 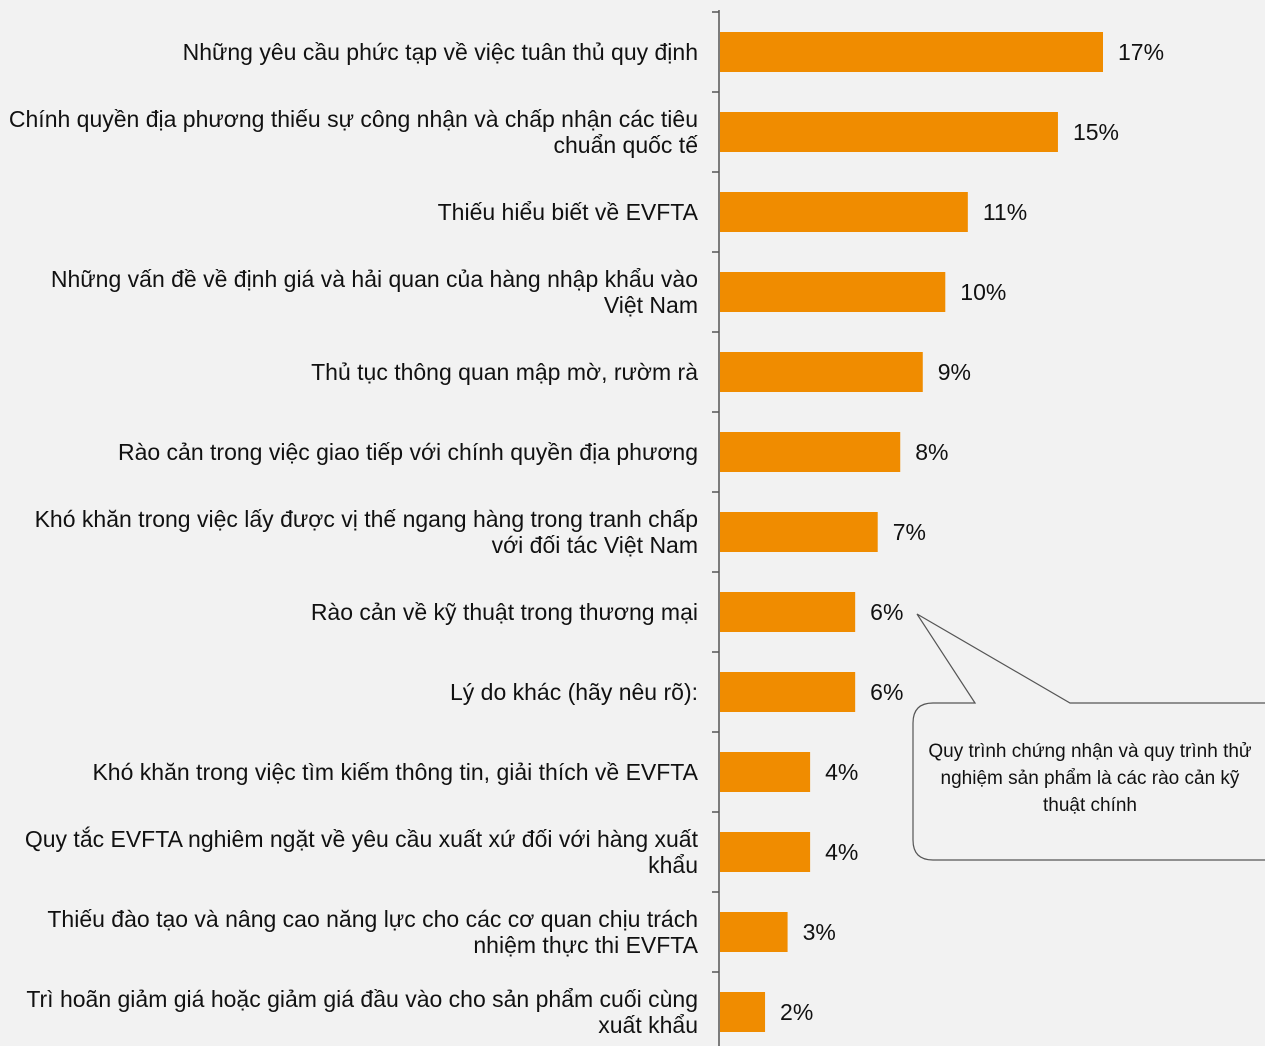 I want to click on value-label: 15%, so click(x=1095, y=132).